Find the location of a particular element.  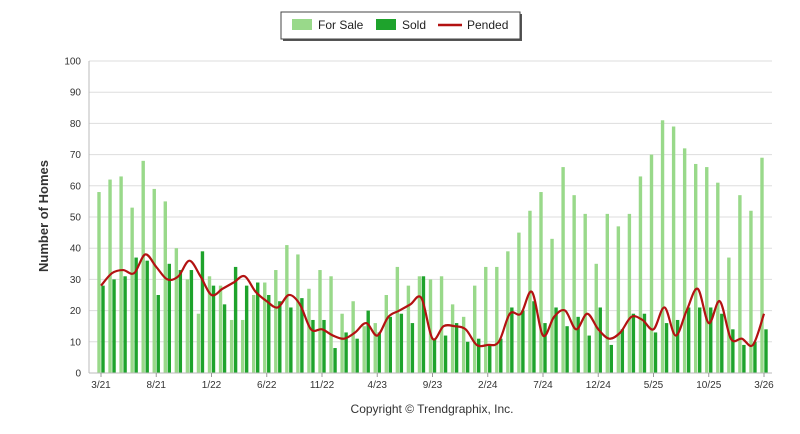

y-tick-label: 60 is located at coordinates (76, 186).